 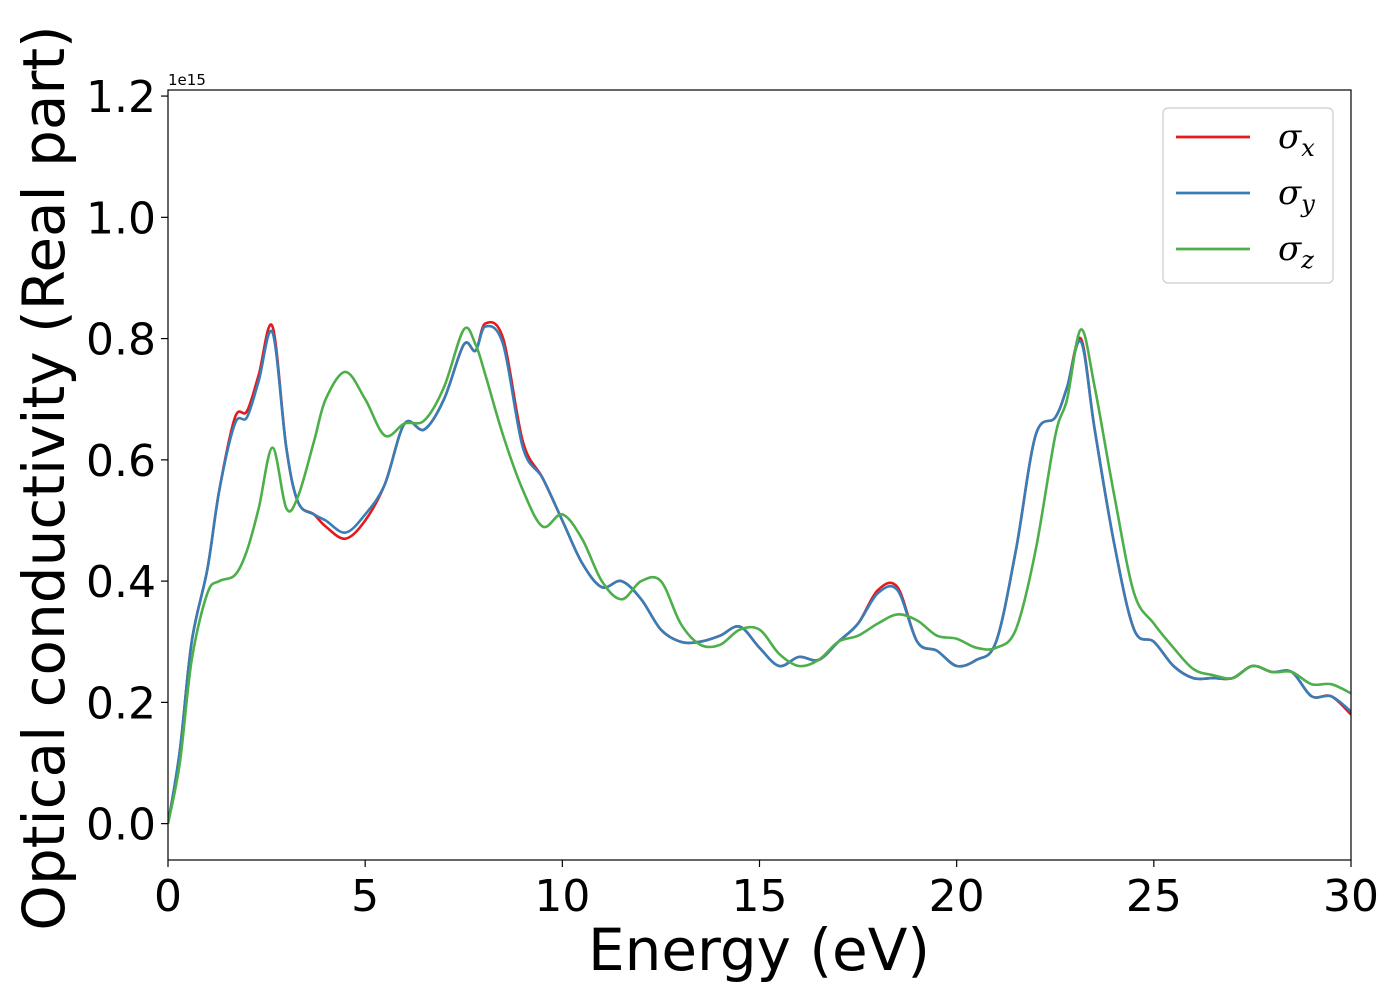 What do you see at coordinates (121, 340) in the screenshot?
I see `y-tick-label: 0.8` at bounding box center [121, 340].